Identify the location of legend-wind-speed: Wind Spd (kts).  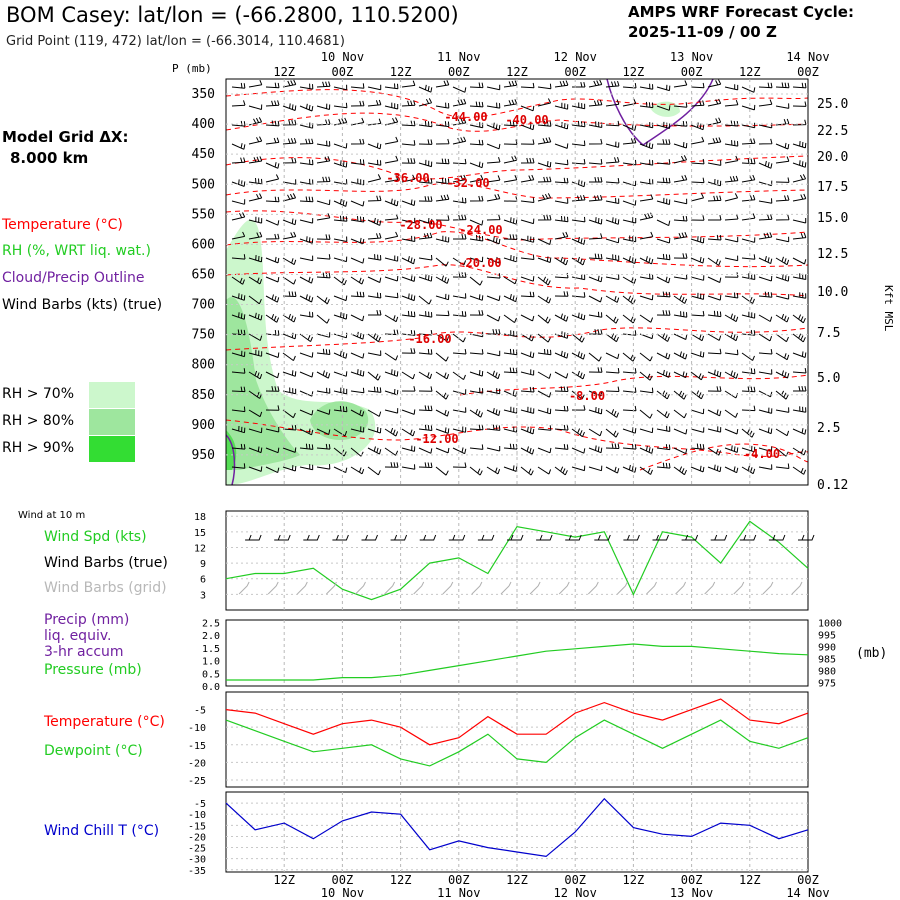
(95, 537).